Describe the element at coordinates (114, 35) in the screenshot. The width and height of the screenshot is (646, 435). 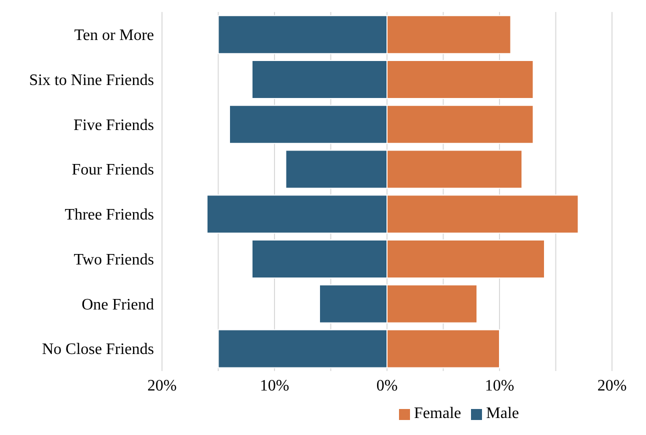
I see `y-tick-label: Ten or More` at that location.